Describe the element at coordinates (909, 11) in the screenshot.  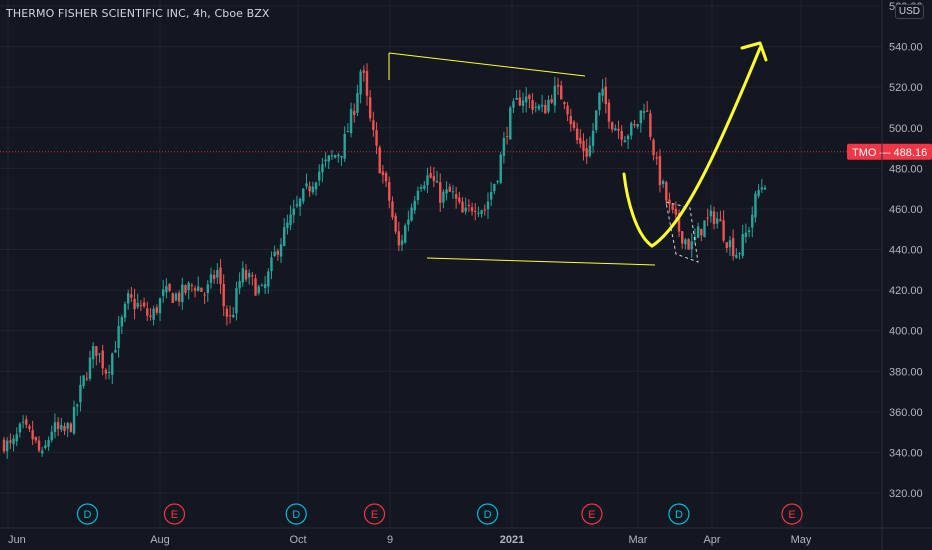
I see `currency-badge: USD` at that location.